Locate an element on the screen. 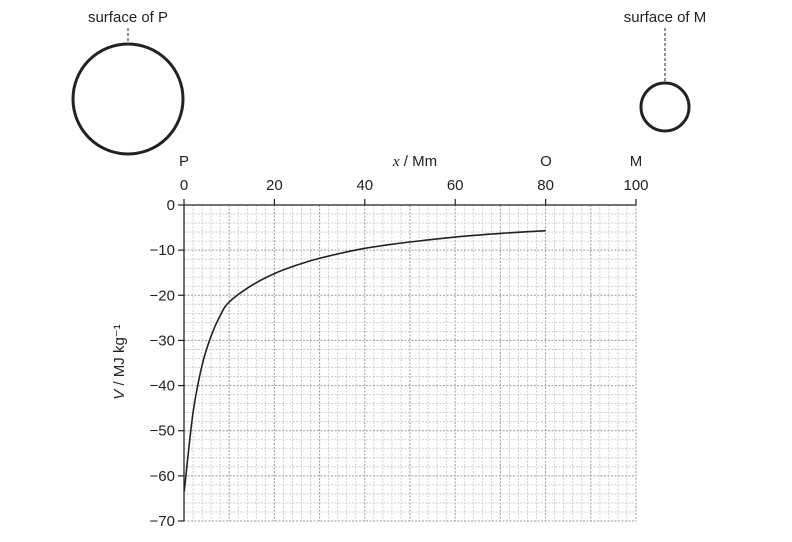 Image resolution: width=792 pixels, height=542 pixels. marker-o: O is located at coordinates (546, 161).